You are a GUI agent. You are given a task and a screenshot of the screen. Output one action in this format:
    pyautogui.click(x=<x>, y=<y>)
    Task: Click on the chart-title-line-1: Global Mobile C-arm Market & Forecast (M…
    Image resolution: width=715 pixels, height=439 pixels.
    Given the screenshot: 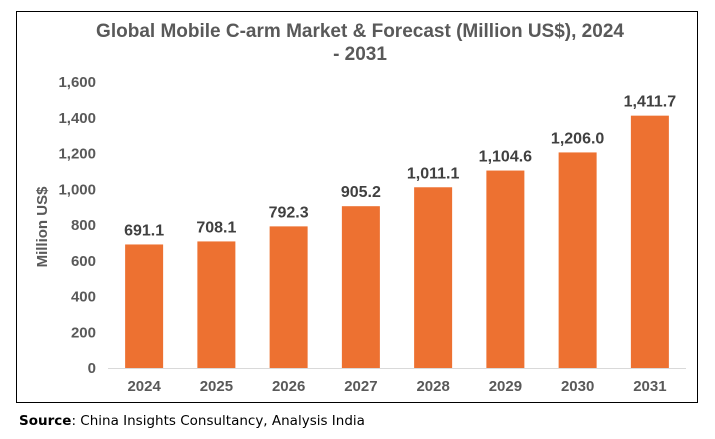 What is the action you would take?
    pyautogui.click(x=360, y=31)
    